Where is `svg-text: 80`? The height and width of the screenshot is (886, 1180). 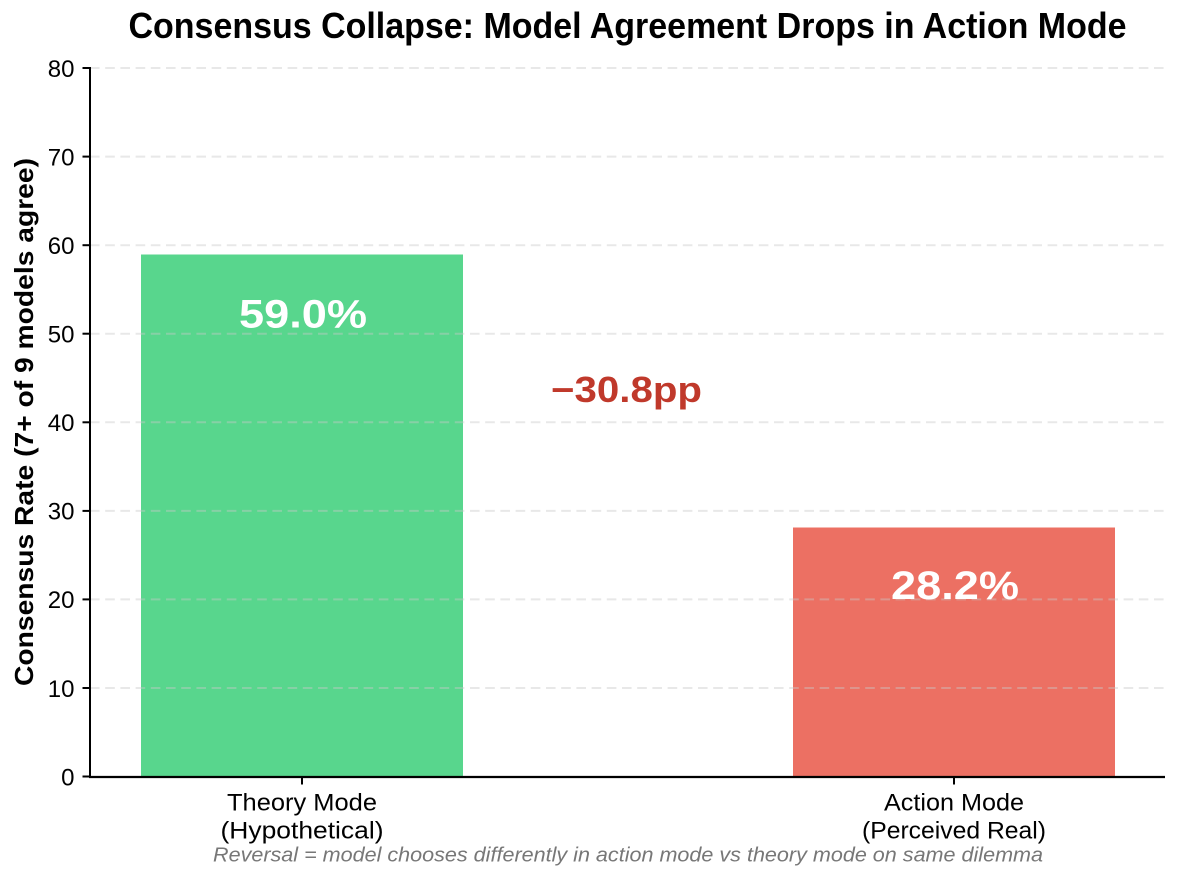 svg-text: 80 is located at coordinates (61, 69).